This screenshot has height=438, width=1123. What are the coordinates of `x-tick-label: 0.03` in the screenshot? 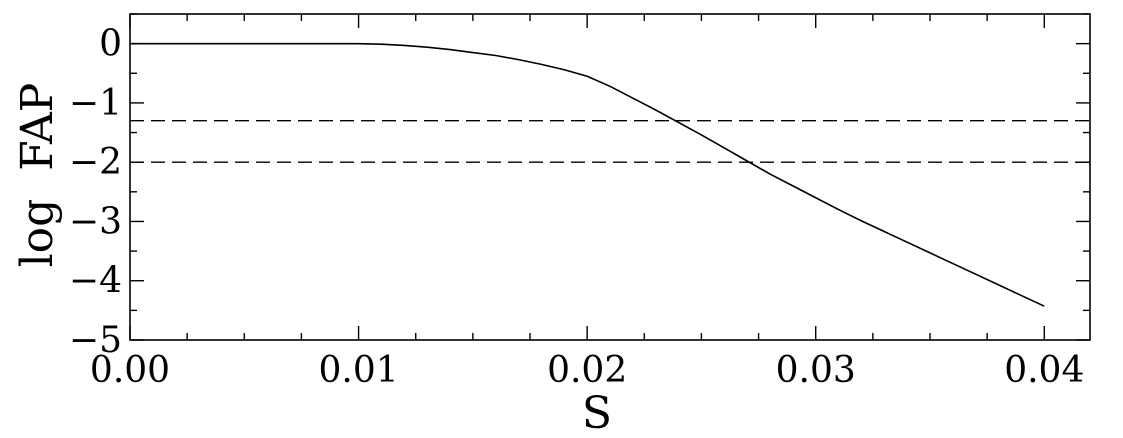 It's located at (816, 370).